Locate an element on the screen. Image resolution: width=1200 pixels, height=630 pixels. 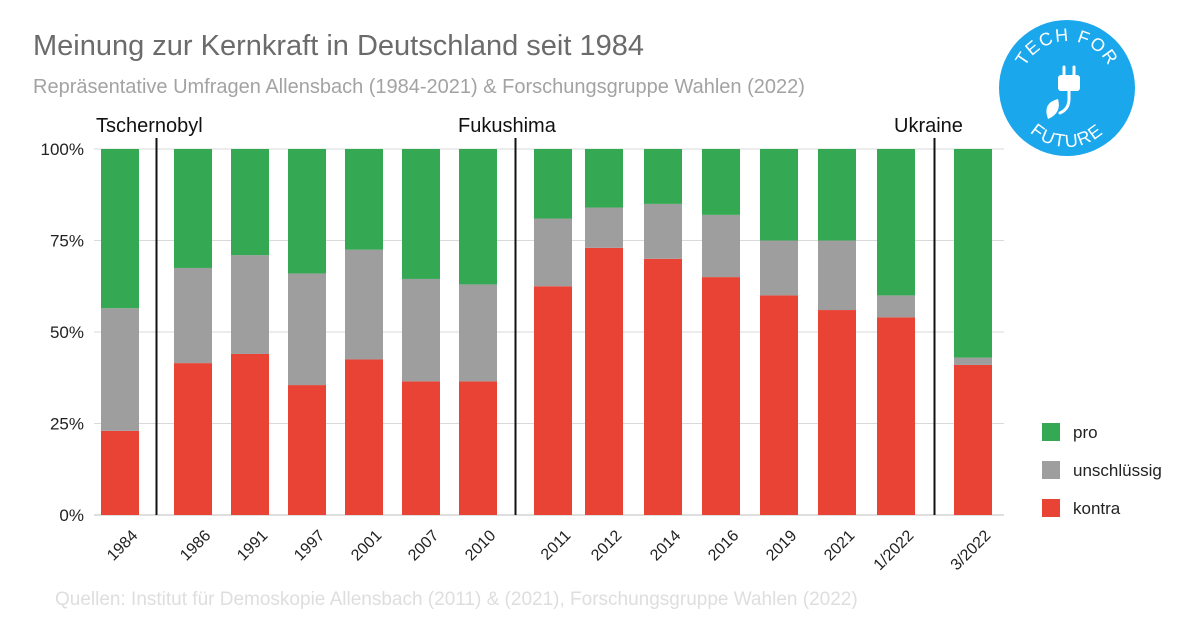
x-tick-label: 2012 is located at coordinates (606, 545).